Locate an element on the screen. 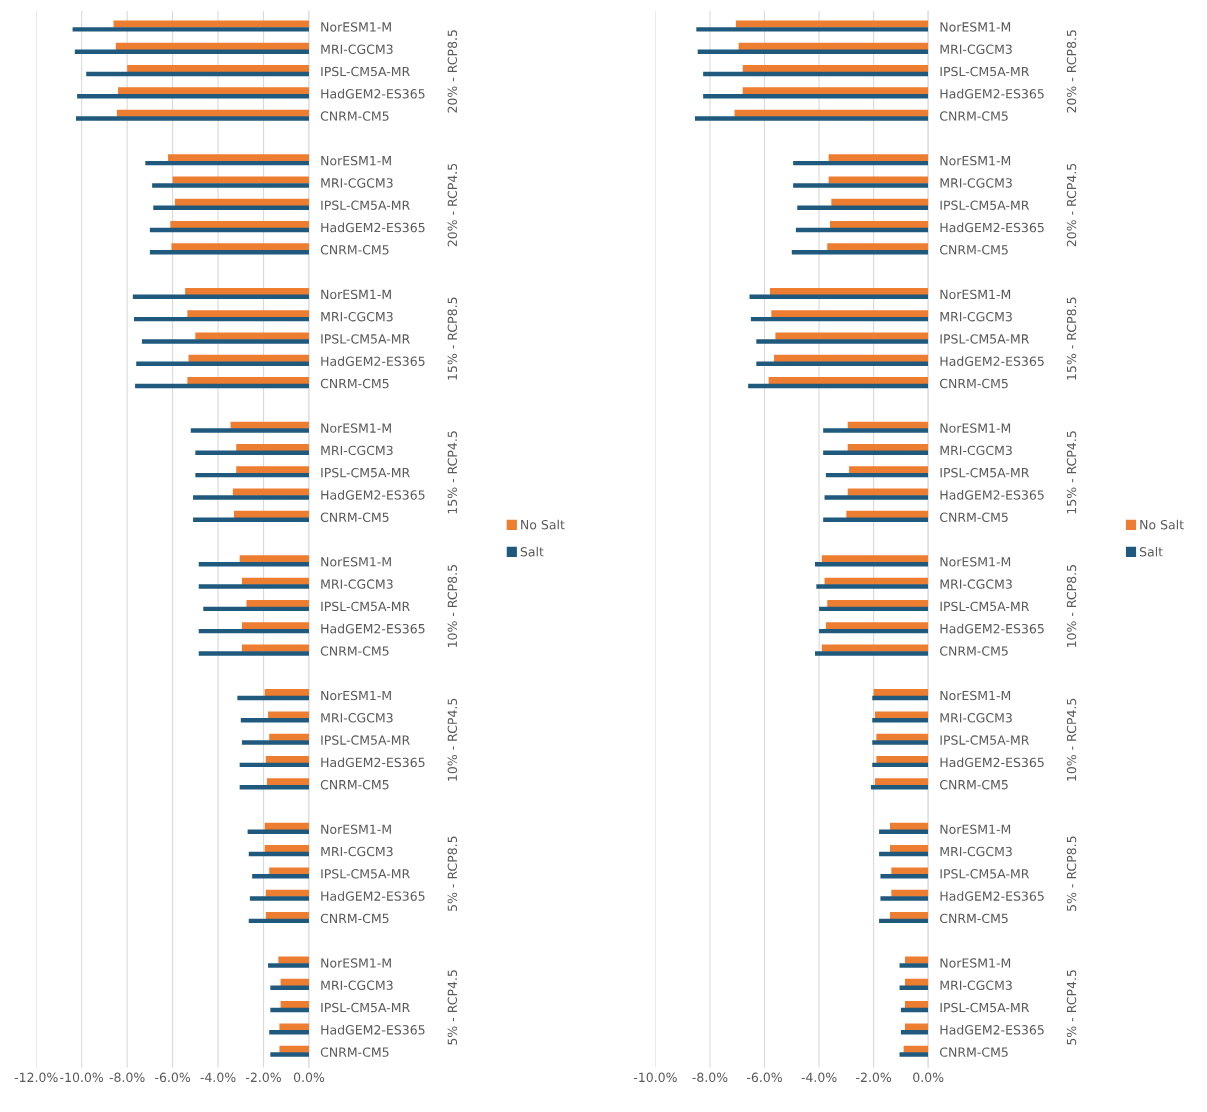 Image resolution: width=1207 pixels, height=1112 pixels. x-tick-label: -12.0% is located at coordinates (36, 1077).